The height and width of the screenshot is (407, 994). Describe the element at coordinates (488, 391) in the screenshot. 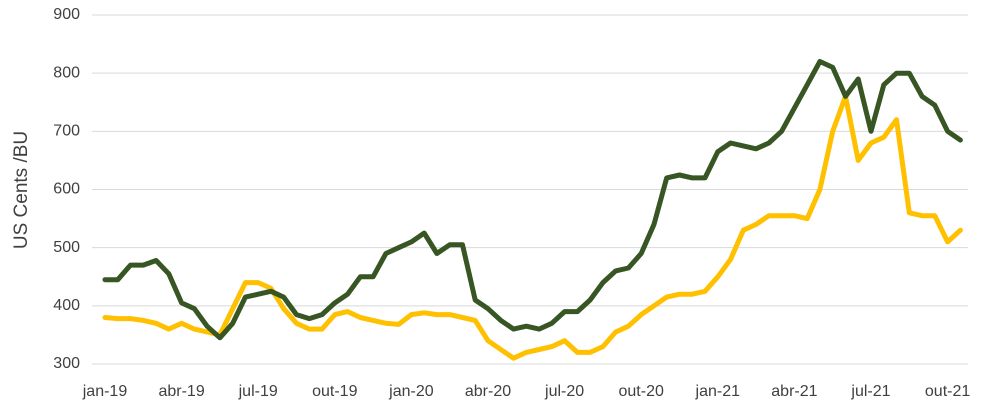

I see `x-tick-label: abr-20` at that location.